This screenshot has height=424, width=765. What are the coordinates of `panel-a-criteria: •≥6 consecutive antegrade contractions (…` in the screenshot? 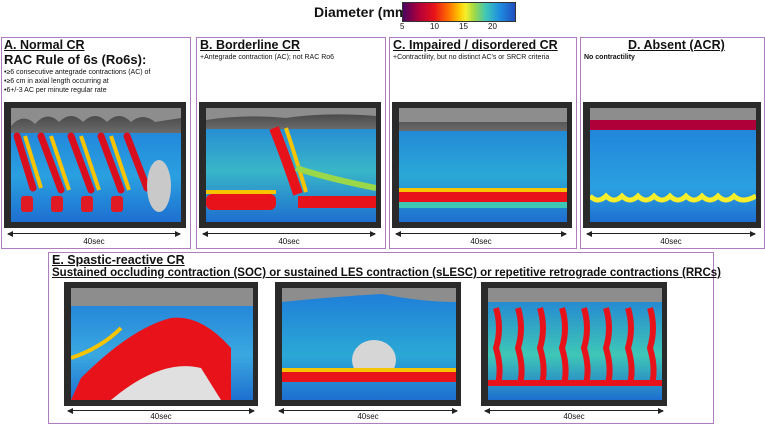 It's located at (96, 81).